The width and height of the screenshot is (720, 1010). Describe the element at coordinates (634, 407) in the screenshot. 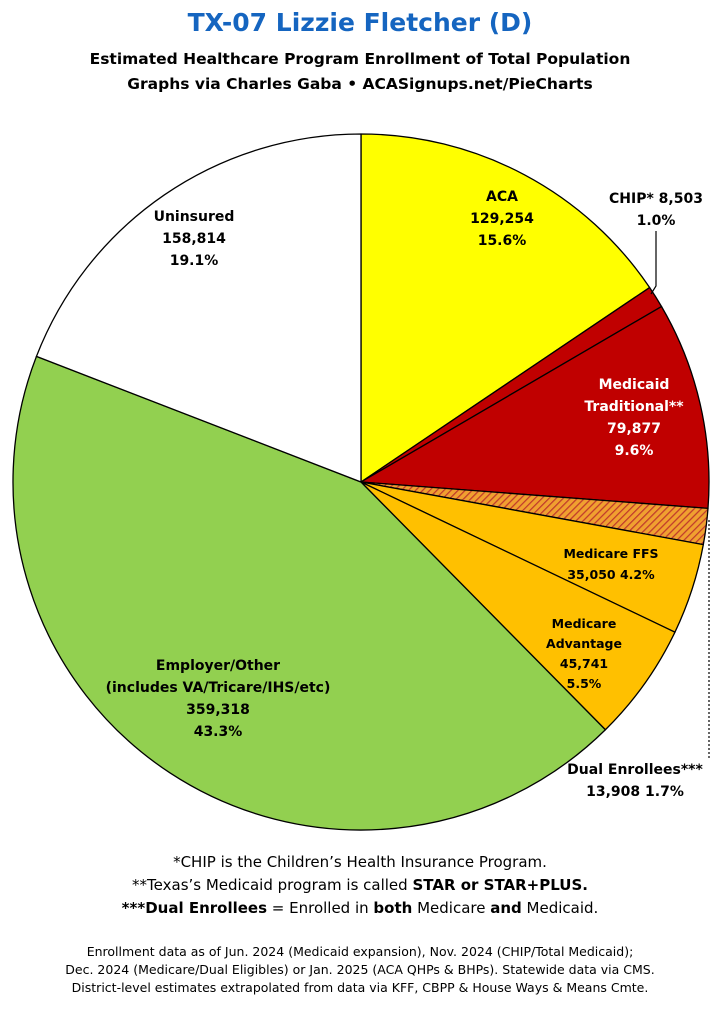

I see `label-medicaid-name-2: Traditional**` at that location.